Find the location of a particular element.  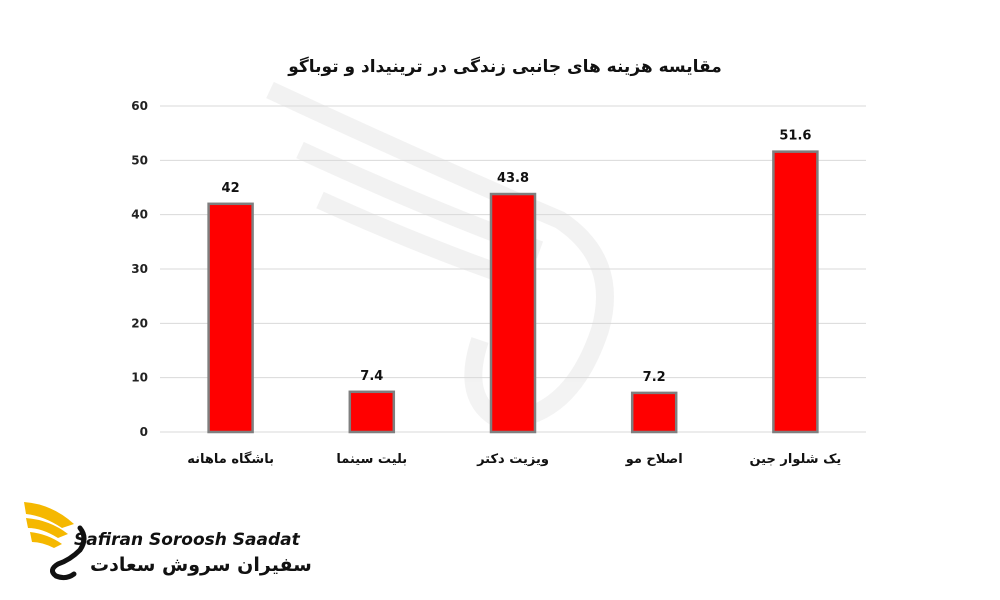

y-tick-label: 0 is located at coordinates (144, 432).